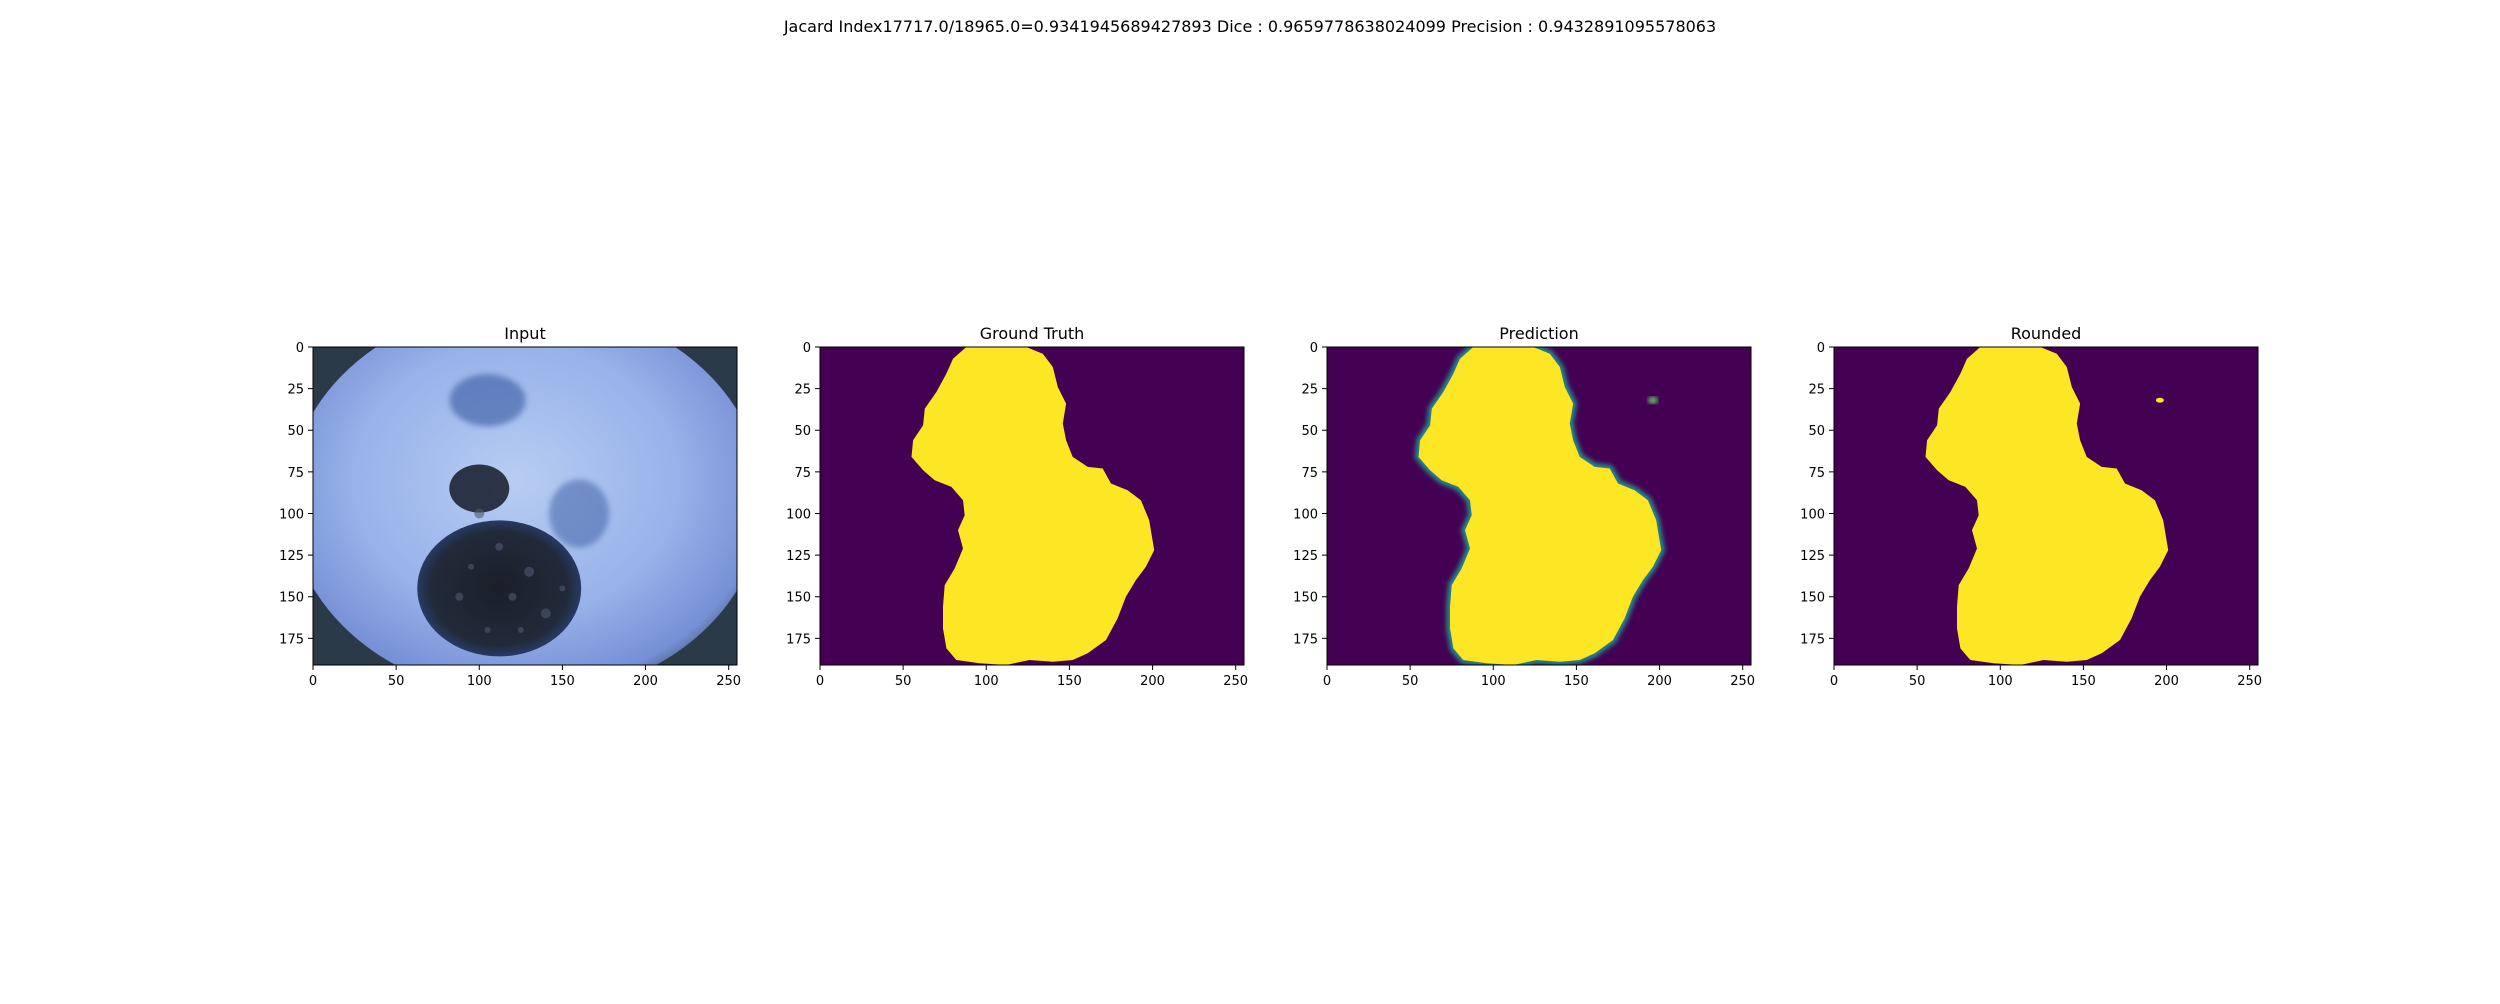 The image size is (2500, 1004). Describe the element at coordinates (2159, 400) in the screenshot. I see `mask-speck` at that location.